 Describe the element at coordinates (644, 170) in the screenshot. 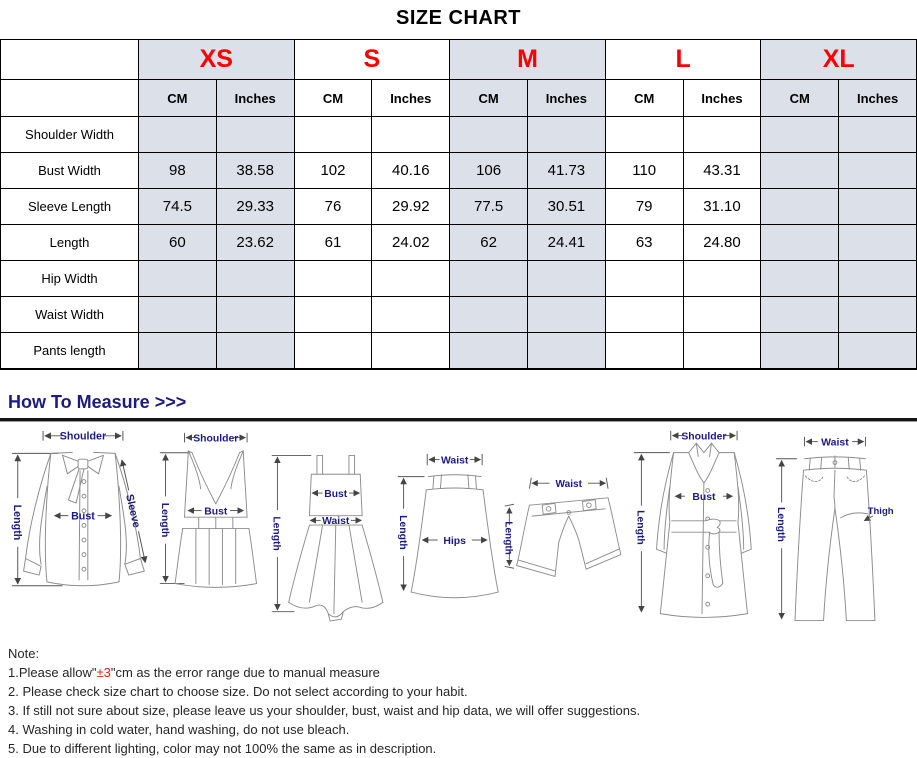

I see `table-cell: 110` at that location.